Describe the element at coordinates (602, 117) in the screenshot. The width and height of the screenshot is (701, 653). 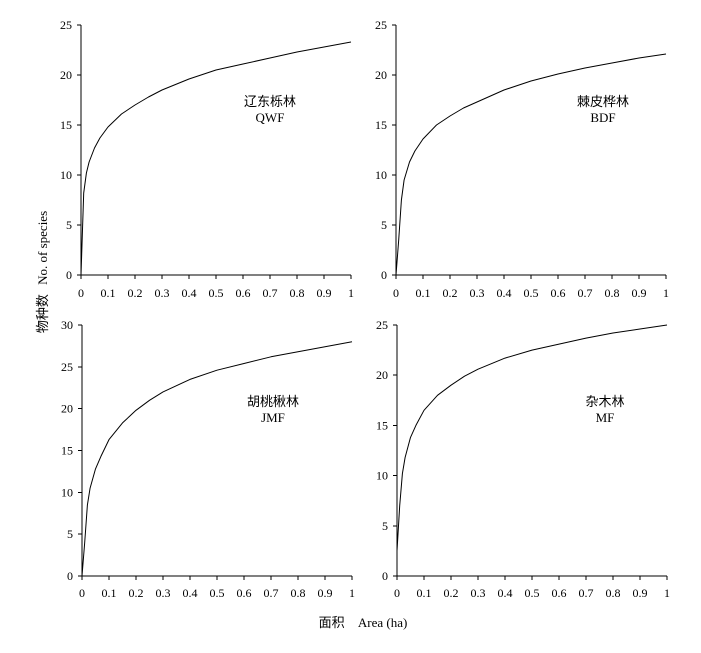
I see `forest-type-code: BDF` at that location.